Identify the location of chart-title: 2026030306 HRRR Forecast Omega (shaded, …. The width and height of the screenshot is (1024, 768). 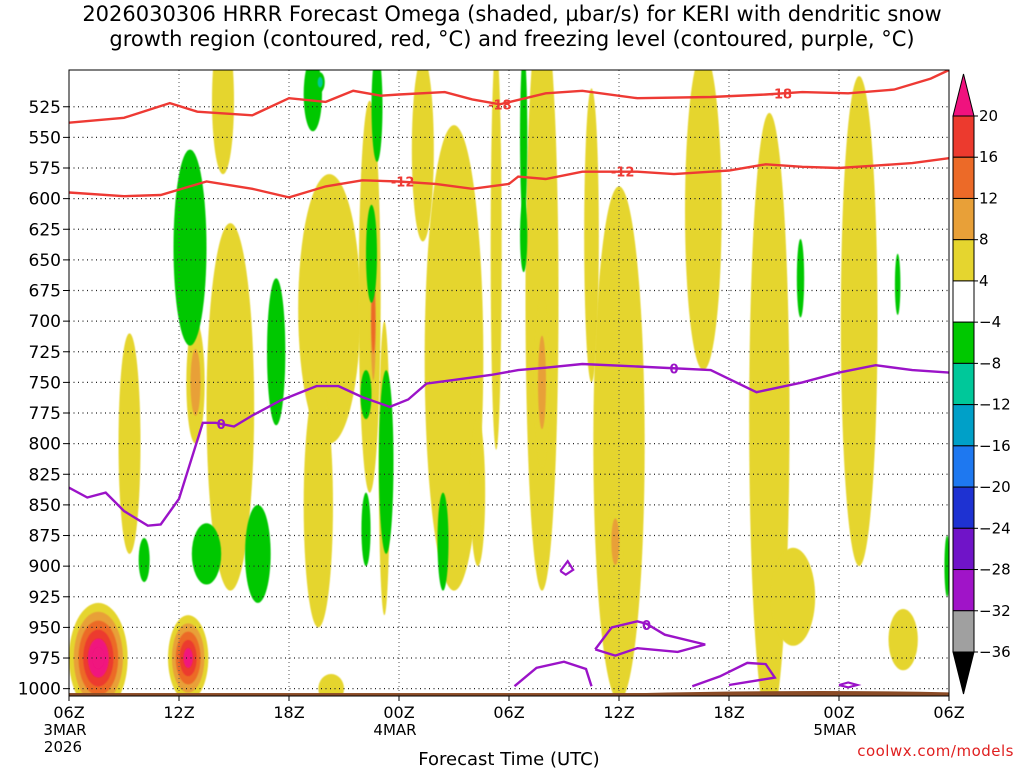
(512, 27).